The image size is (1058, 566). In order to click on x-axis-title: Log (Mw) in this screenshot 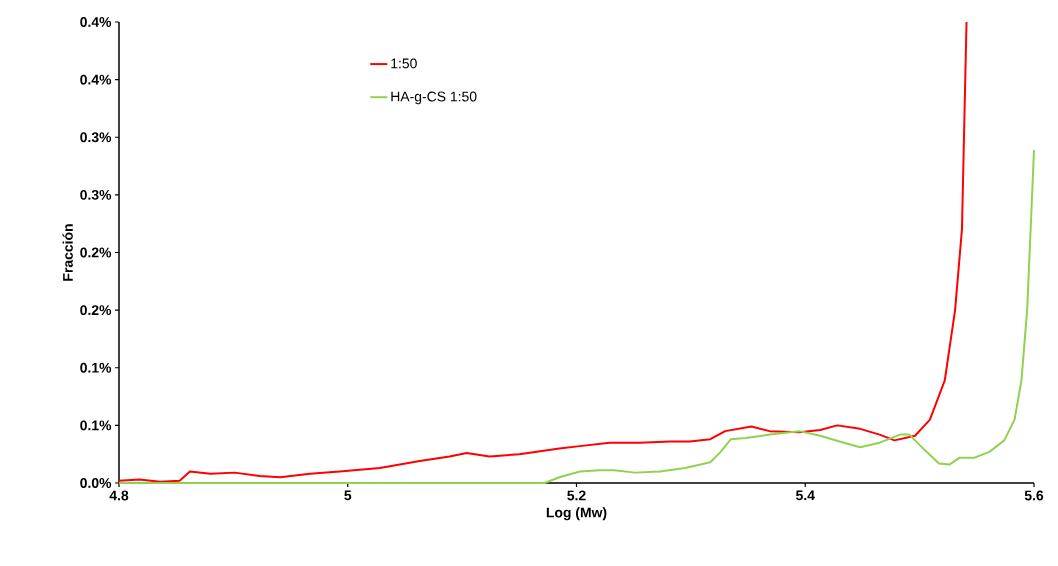, I will do `click(576, 514)`.